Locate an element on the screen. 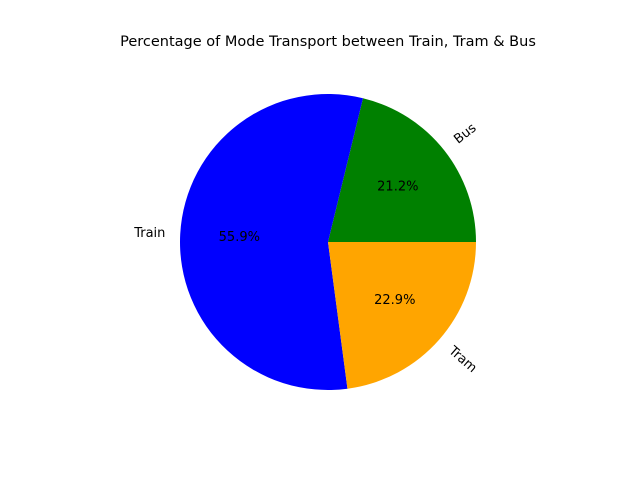 This screenshot has width=640, height=480. pie-slice-bus is located at coordinates (402, 170).